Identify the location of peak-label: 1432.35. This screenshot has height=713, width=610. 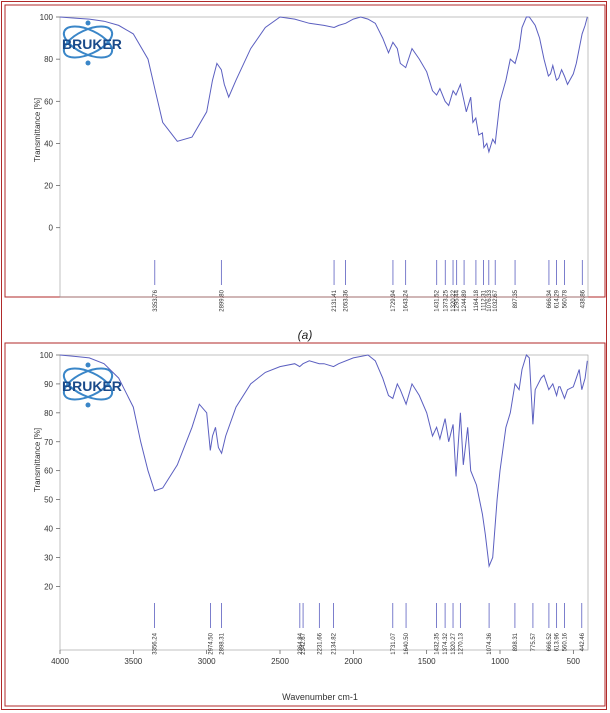
(438, 643).